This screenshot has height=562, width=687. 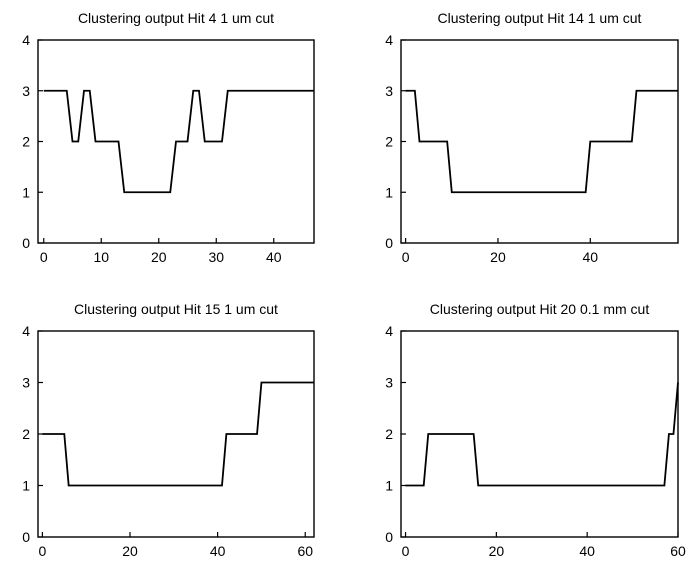 What do you see at coordinates (216, 257) in the screenshot?
I see `x-tick-label: 30` at bounding box center [216, 257].